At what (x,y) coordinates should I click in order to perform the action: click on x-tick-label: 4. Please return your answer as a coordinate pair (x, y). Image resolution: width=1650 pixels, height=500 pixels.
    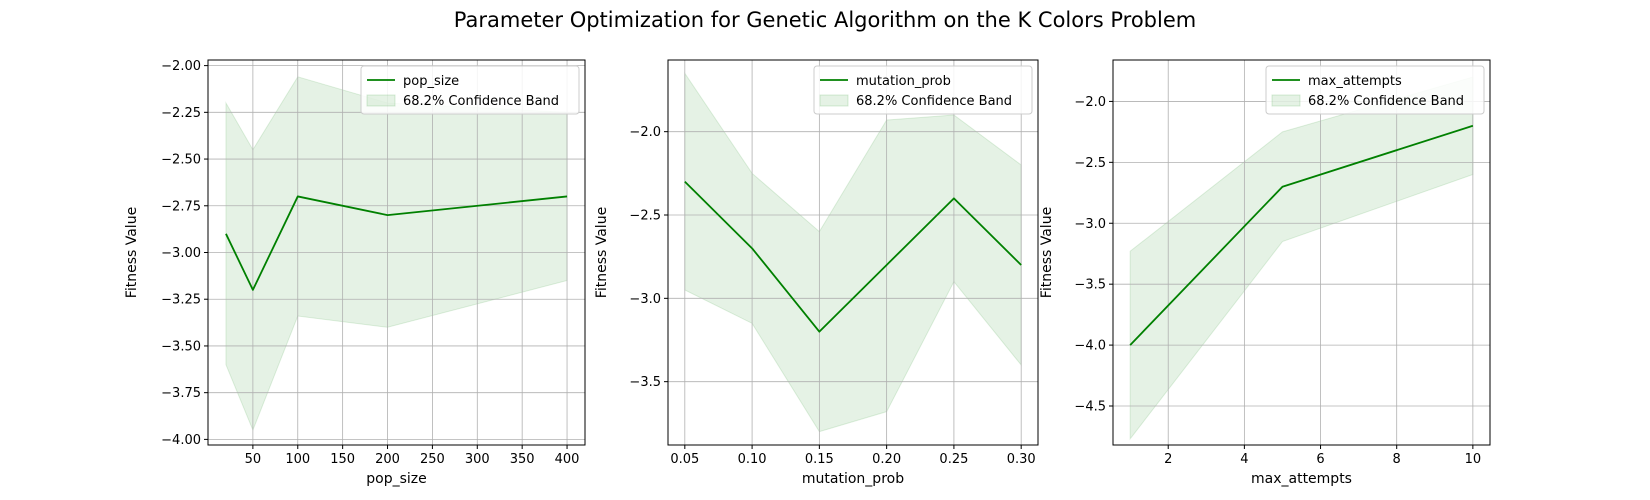
    Looking at the image, I should click on (1244, 459).